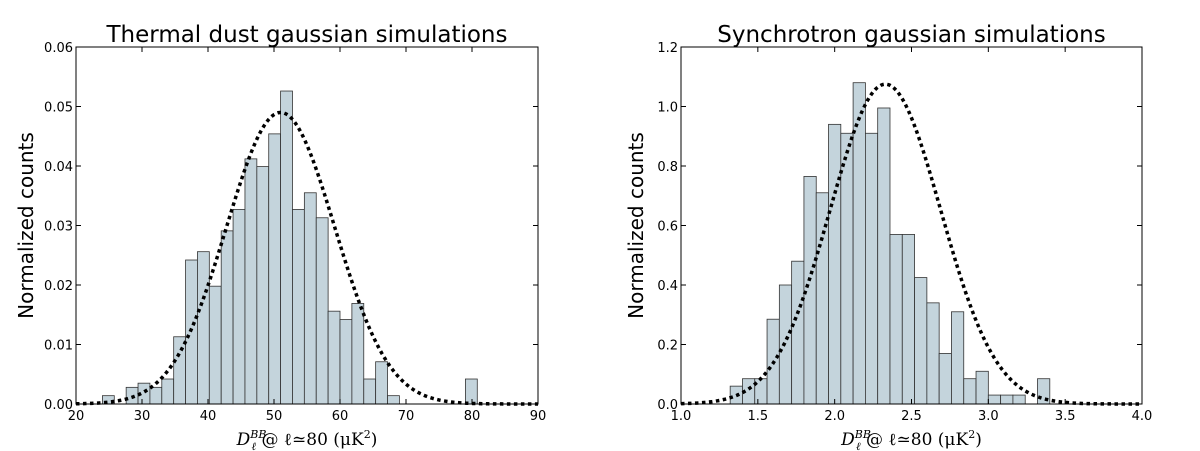 Image resolution: width=1200 pixels, height=451 pixels. I want to click on chart-title: Synchrotron gaussian simulations, so click(911, 35).